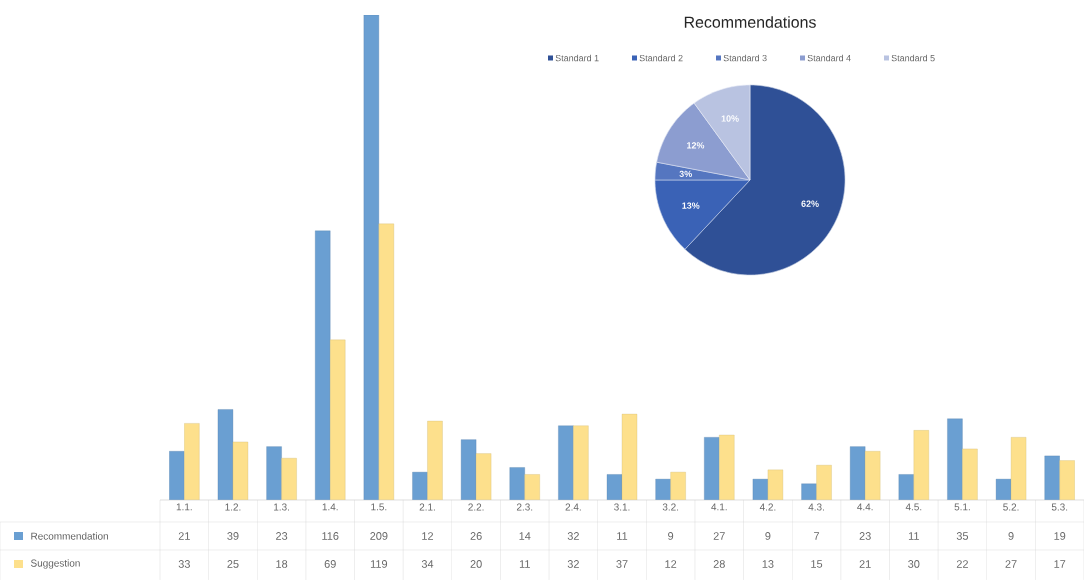  What do you see at coordinates (55, 564) in the screenshot?
I see `legend-label: Suggestion` at bounding box center [55, 564].